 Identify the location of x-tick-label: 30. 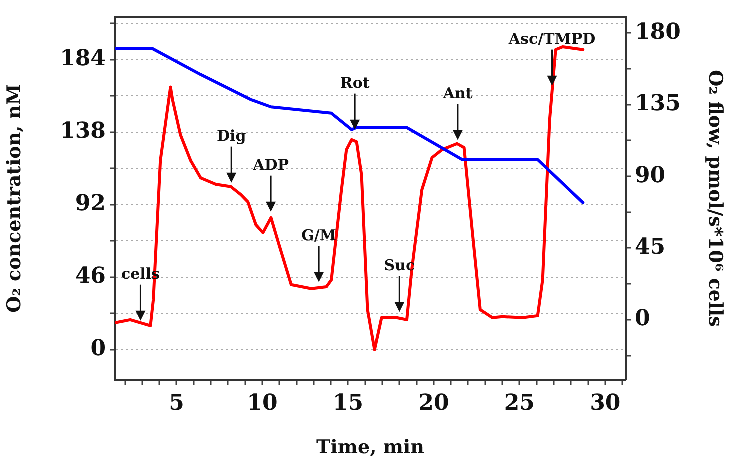
(605, 403).